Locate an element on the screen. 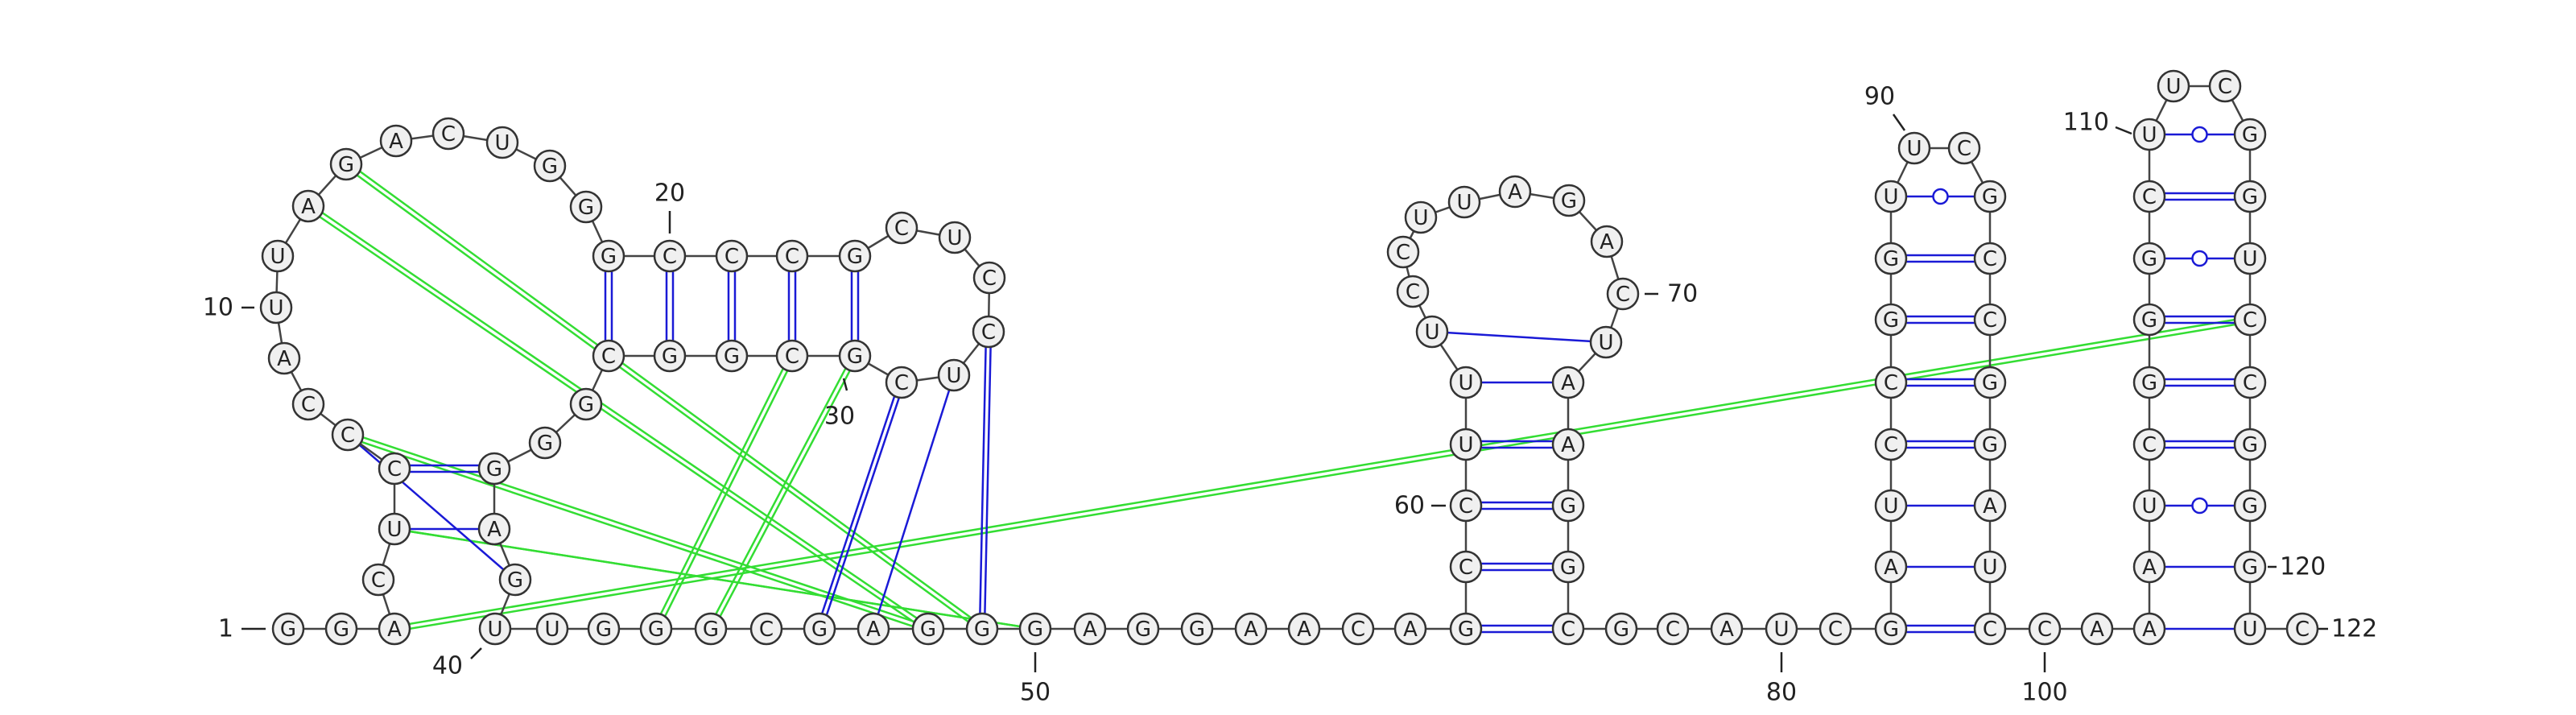 This screenshot has height=715, width=2576. nucleotide-6: C is located at coordinates (394, 469).